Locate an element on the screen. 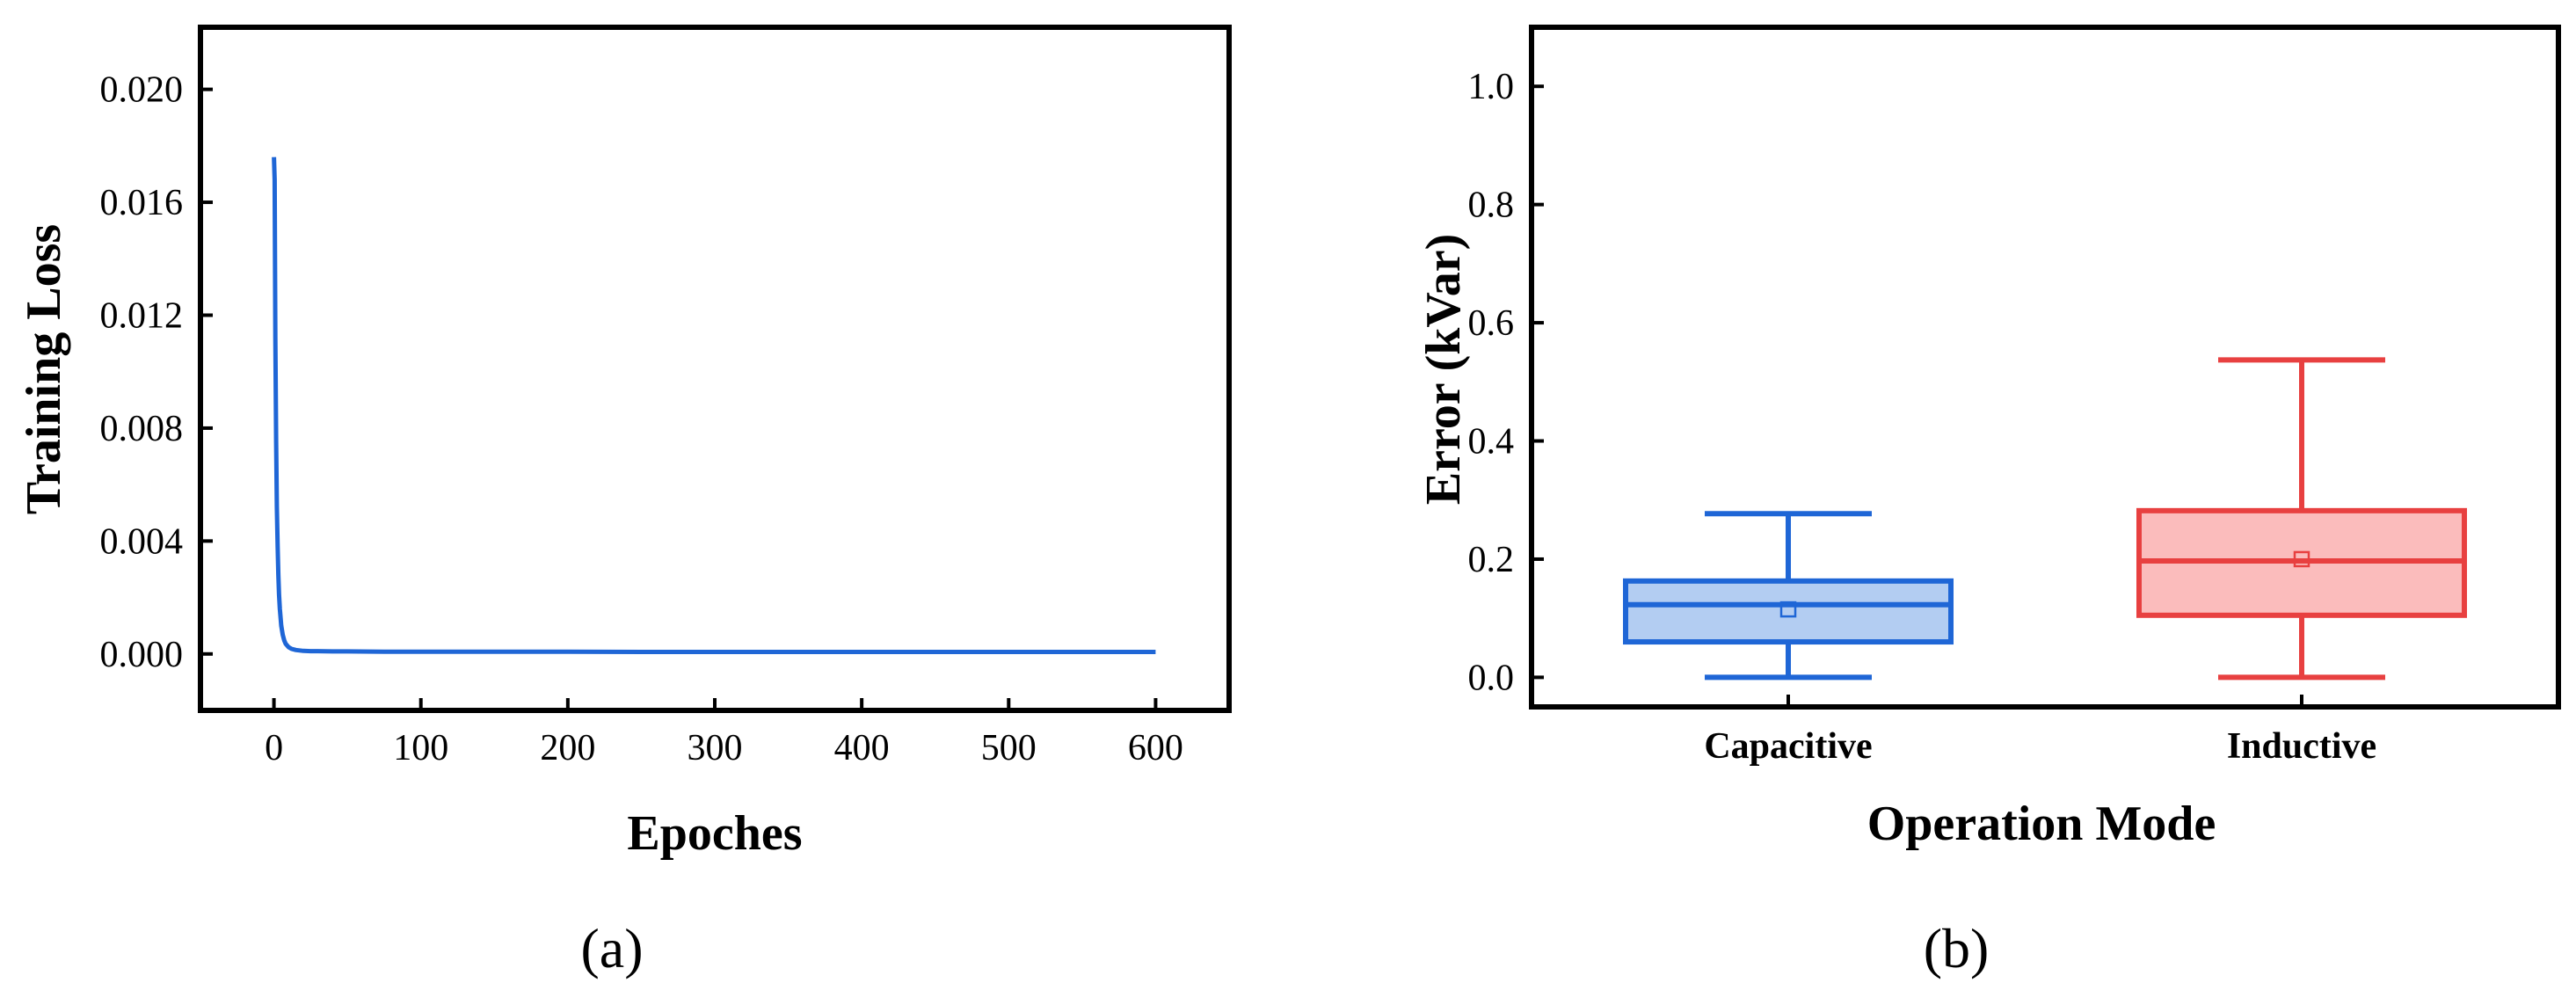 The width and height of the screenshot is (2576, 990). panel-a-x-tick-label: 500 is located at coordinates (1009, 748).